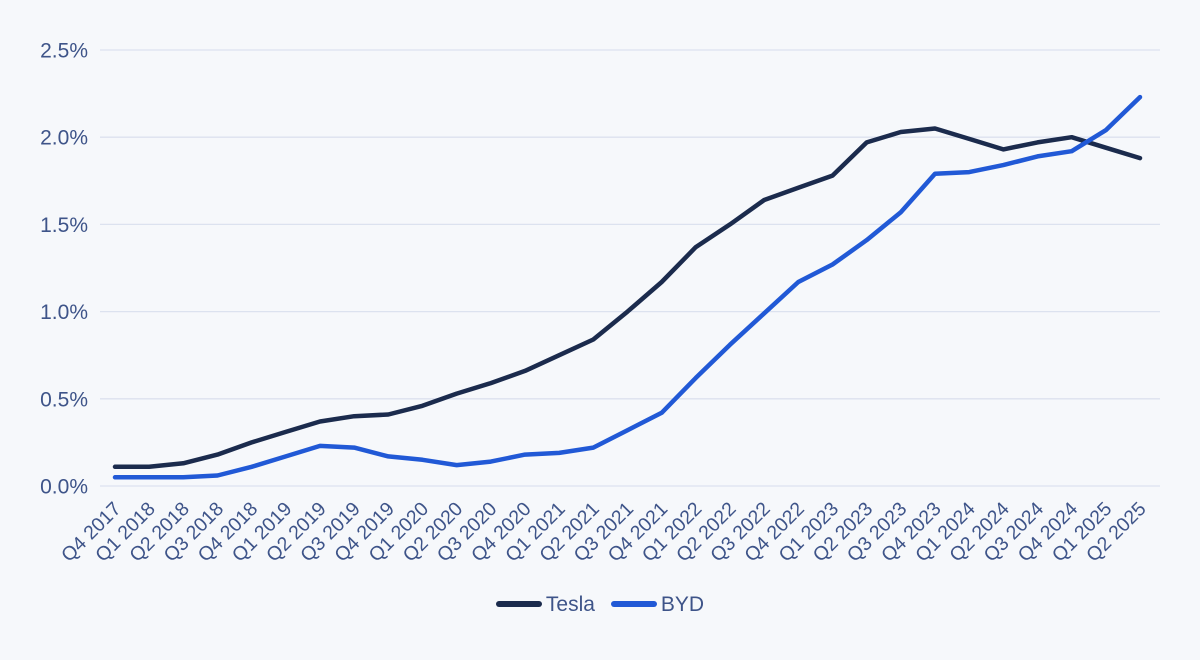  Describe the element at coordinates (657, 604) in the screenshot. I see `legend-item-byd: BYD` at that location.